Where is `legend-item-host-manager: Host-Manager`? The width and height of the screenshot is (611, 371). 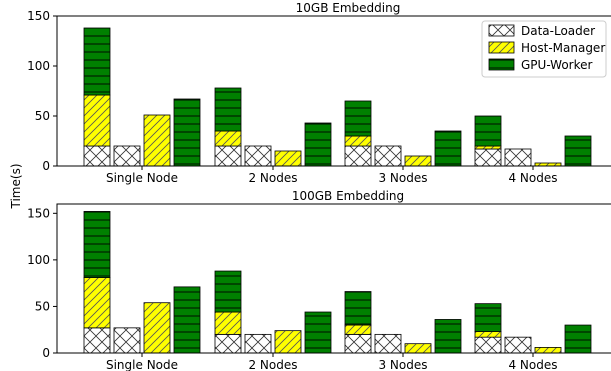
legend-item-host-manager: Host-Manager is located at coordinates (546, 48).